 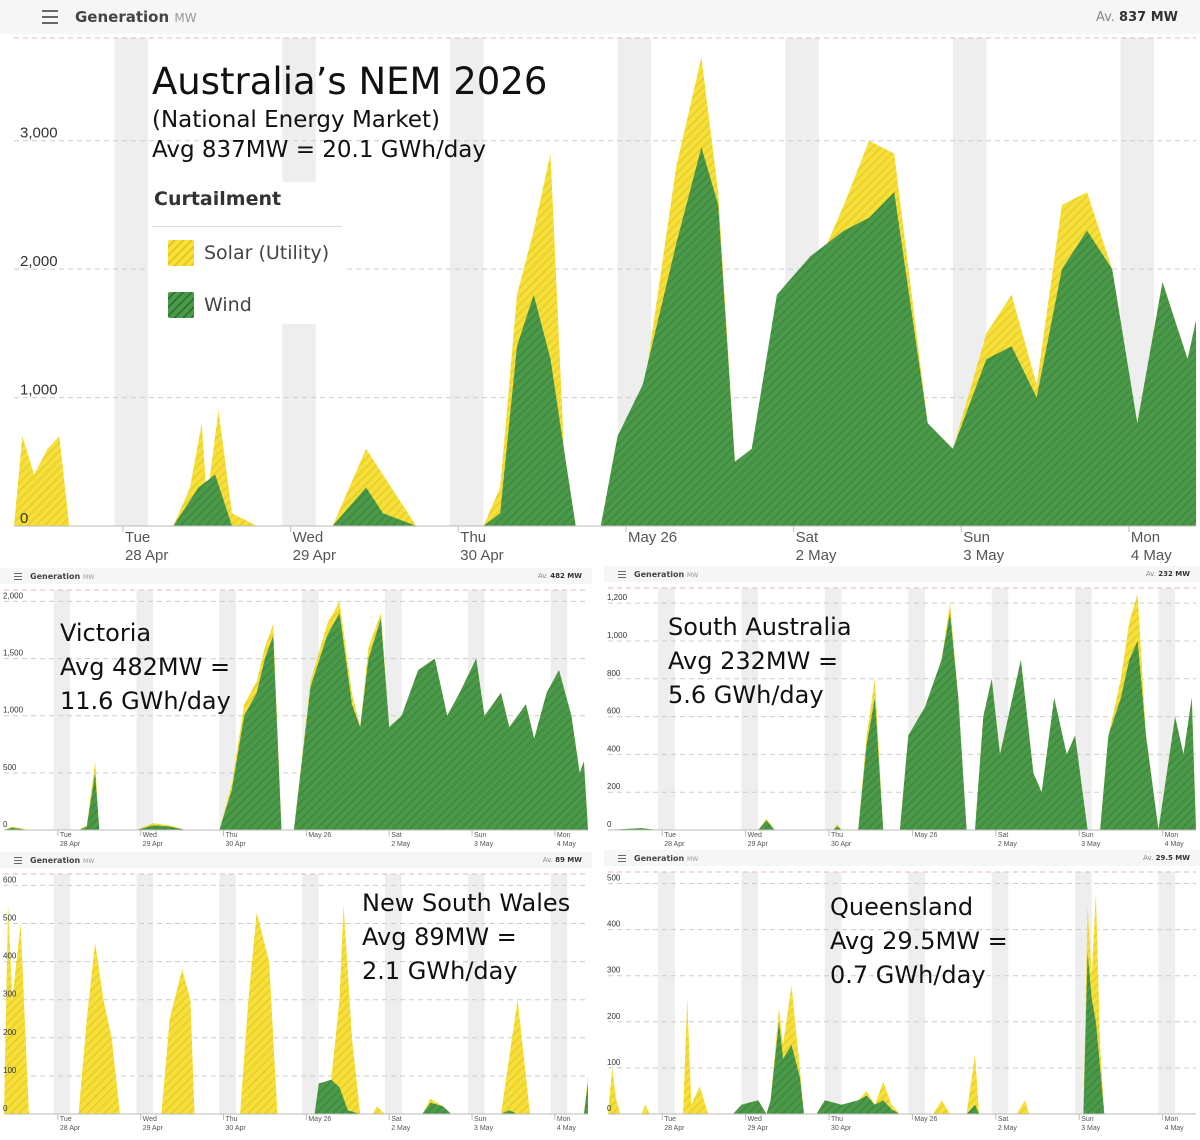 I want to click on y-tick-label-1: 500, so click(x=10, y=767).